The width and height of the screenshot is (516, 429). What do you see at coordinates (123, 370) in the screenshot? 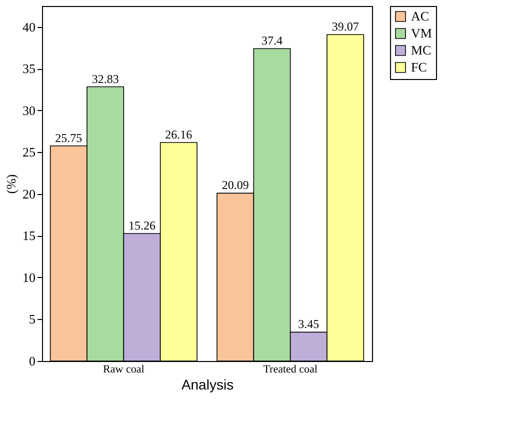
I see `x-tick-label: Raw coal` at bounding box center [123, 370].